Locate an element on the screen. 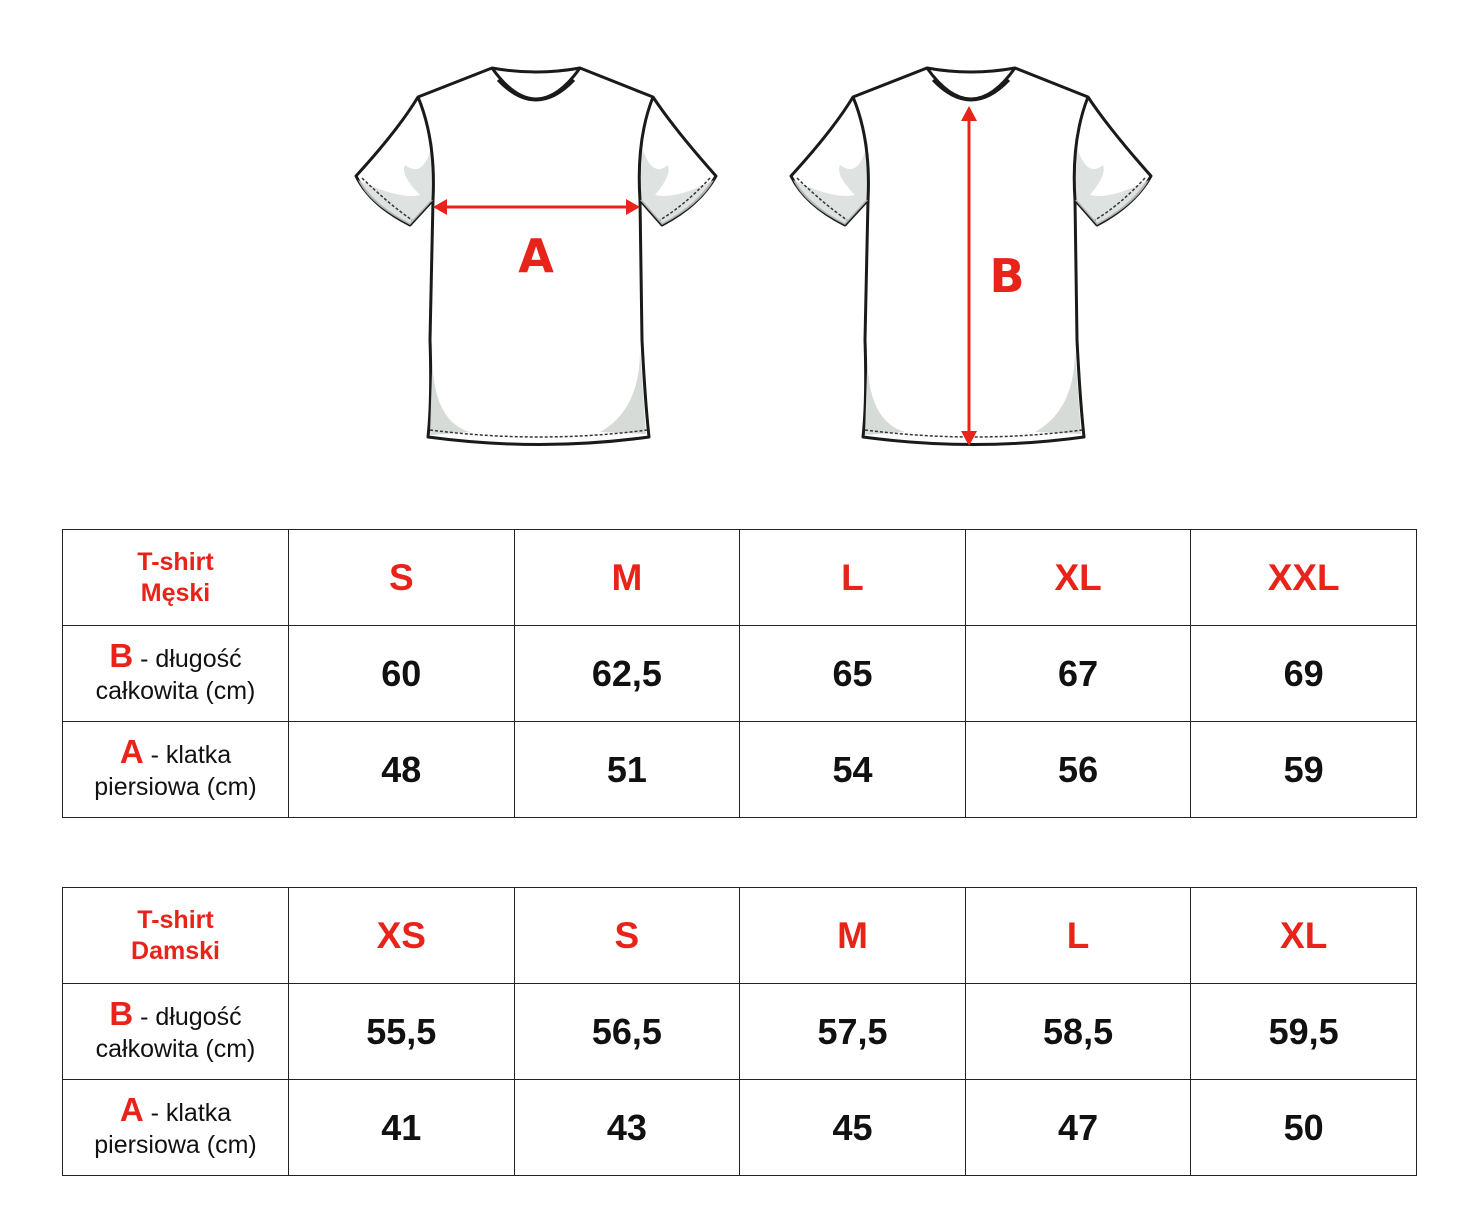  table-cell: 67 is located at coordinates (1078, 673).